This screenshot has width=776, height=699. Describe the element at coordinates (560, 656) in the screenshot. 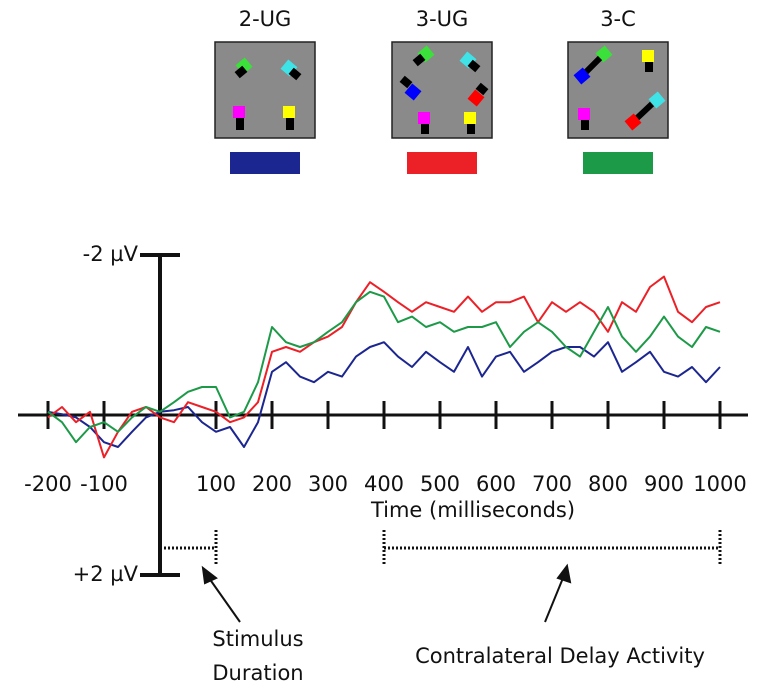

I see `annotation-text: Contralateral Delay Activity` at that location.